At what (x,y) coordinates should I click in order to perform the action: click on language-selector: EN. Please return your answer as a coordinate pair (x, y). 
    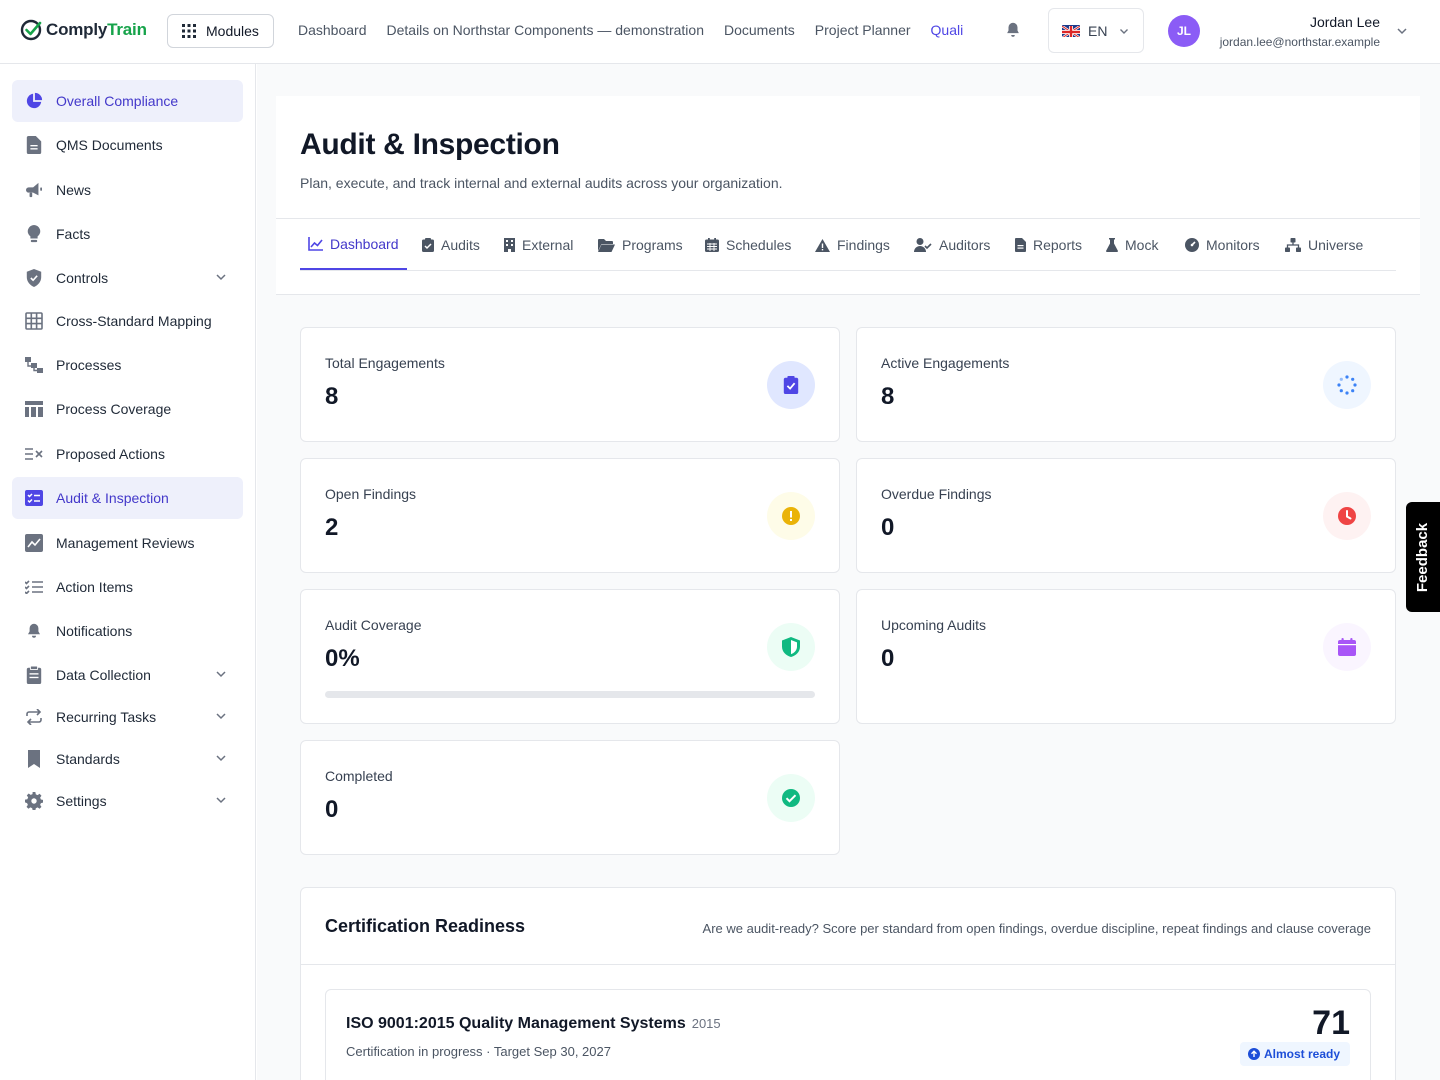
    Looking at the image, I should click on (1096, 30).